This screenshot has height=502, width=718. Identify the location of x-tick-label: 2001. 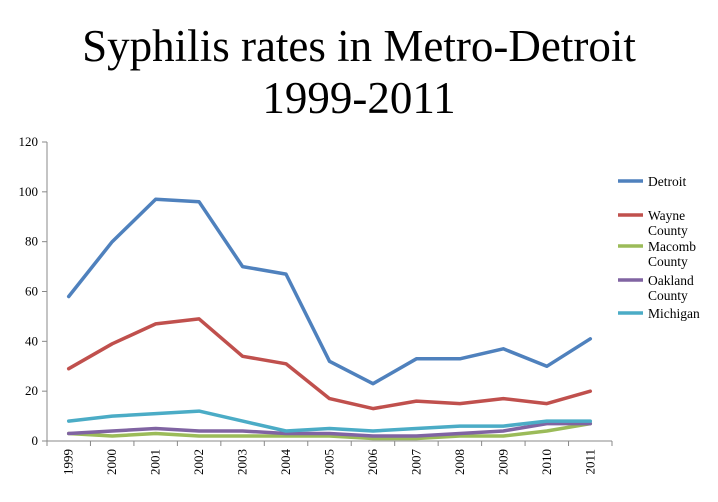
(155, 462).